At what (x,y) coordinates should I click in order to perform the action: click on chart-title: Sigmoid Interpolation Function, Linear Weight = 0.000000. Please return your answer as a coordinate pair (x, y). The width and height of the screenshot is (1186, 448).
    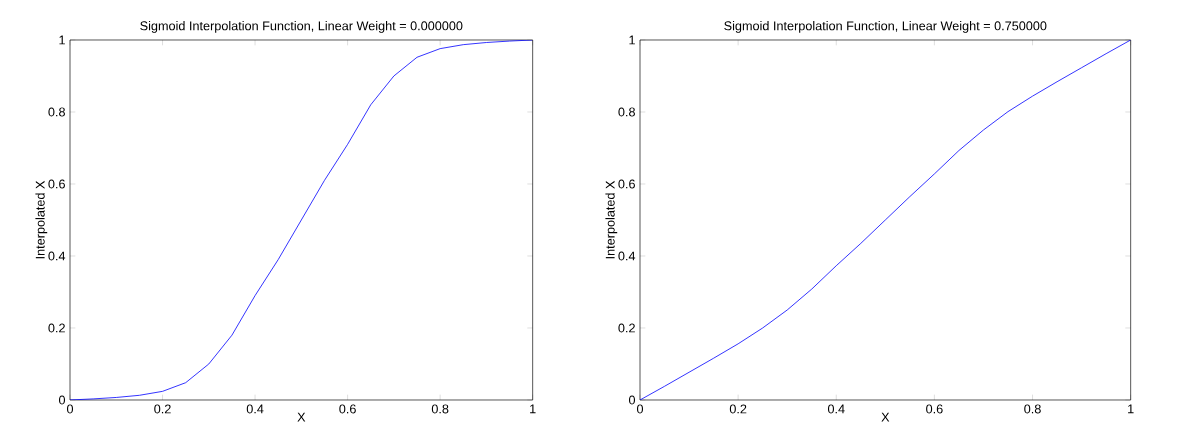
    Looking at the image, I should click on (301, 27).